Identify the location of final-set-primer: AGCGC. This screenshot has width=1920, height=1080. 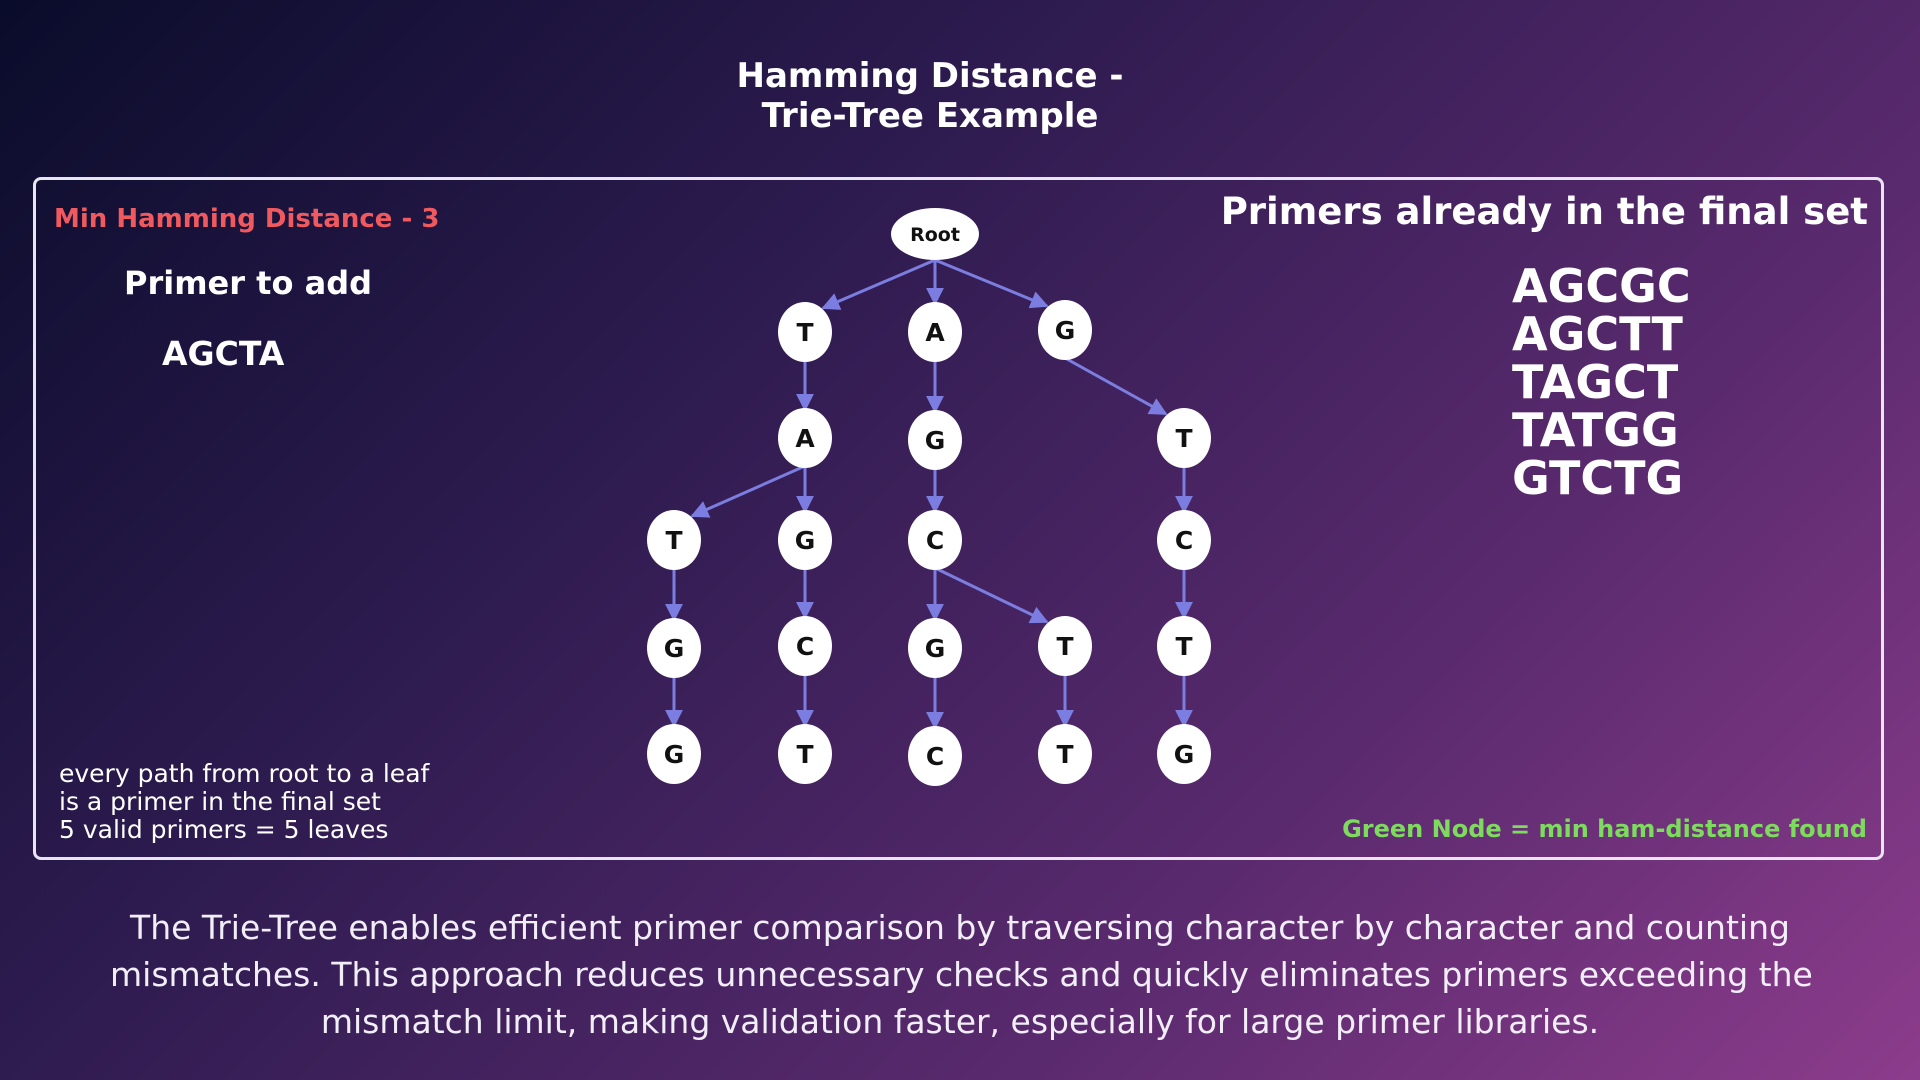
(1601, 286).